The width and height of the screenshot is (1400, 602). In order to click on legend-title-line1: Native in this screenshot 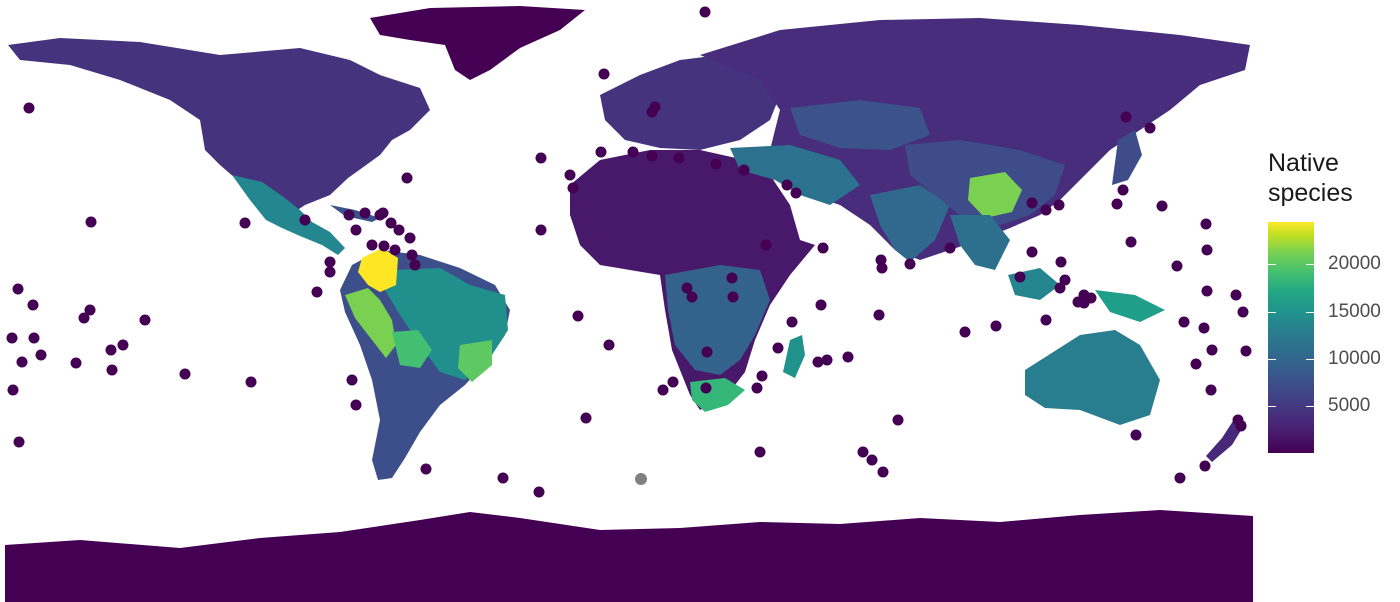, I will do `click(1303, 163)`.